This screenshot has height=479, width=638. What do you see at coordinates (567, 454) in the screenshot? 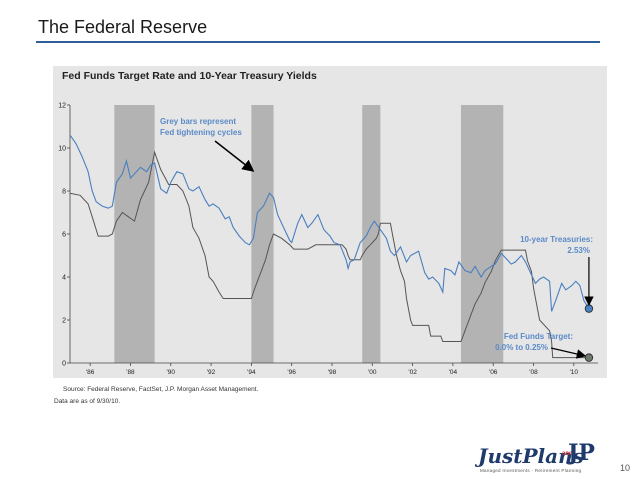
I see `logo-and-text: and` at bounding box center [567, 454].